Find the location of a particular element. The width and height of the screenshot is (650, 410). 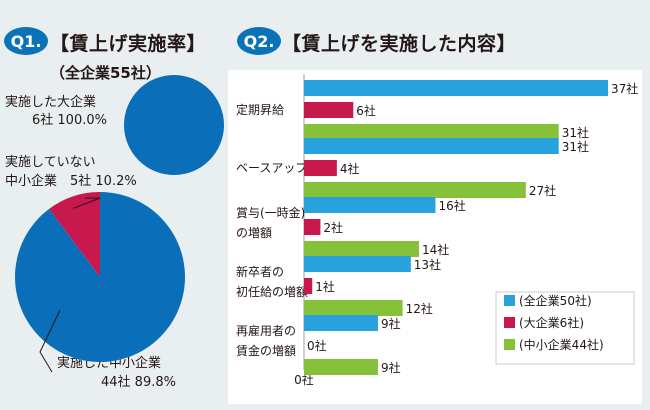

q2-bar-value-label: 13社 is located at coordinates (427, 264).